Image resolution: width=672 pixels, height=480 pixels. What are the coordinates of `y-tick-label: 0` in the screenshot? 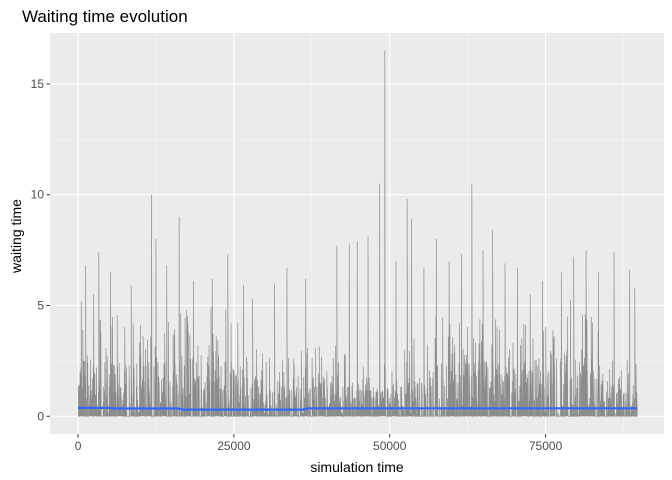 It's located at (40, 416).